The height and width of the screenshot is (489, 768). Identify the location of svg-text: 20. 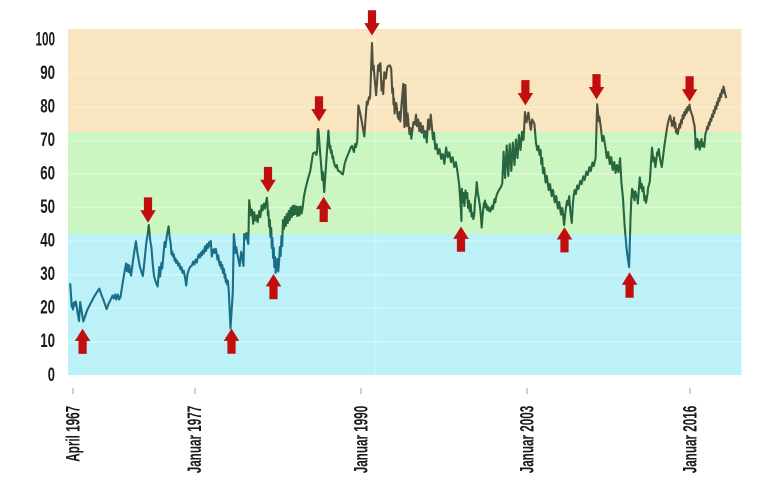
(47, 308).